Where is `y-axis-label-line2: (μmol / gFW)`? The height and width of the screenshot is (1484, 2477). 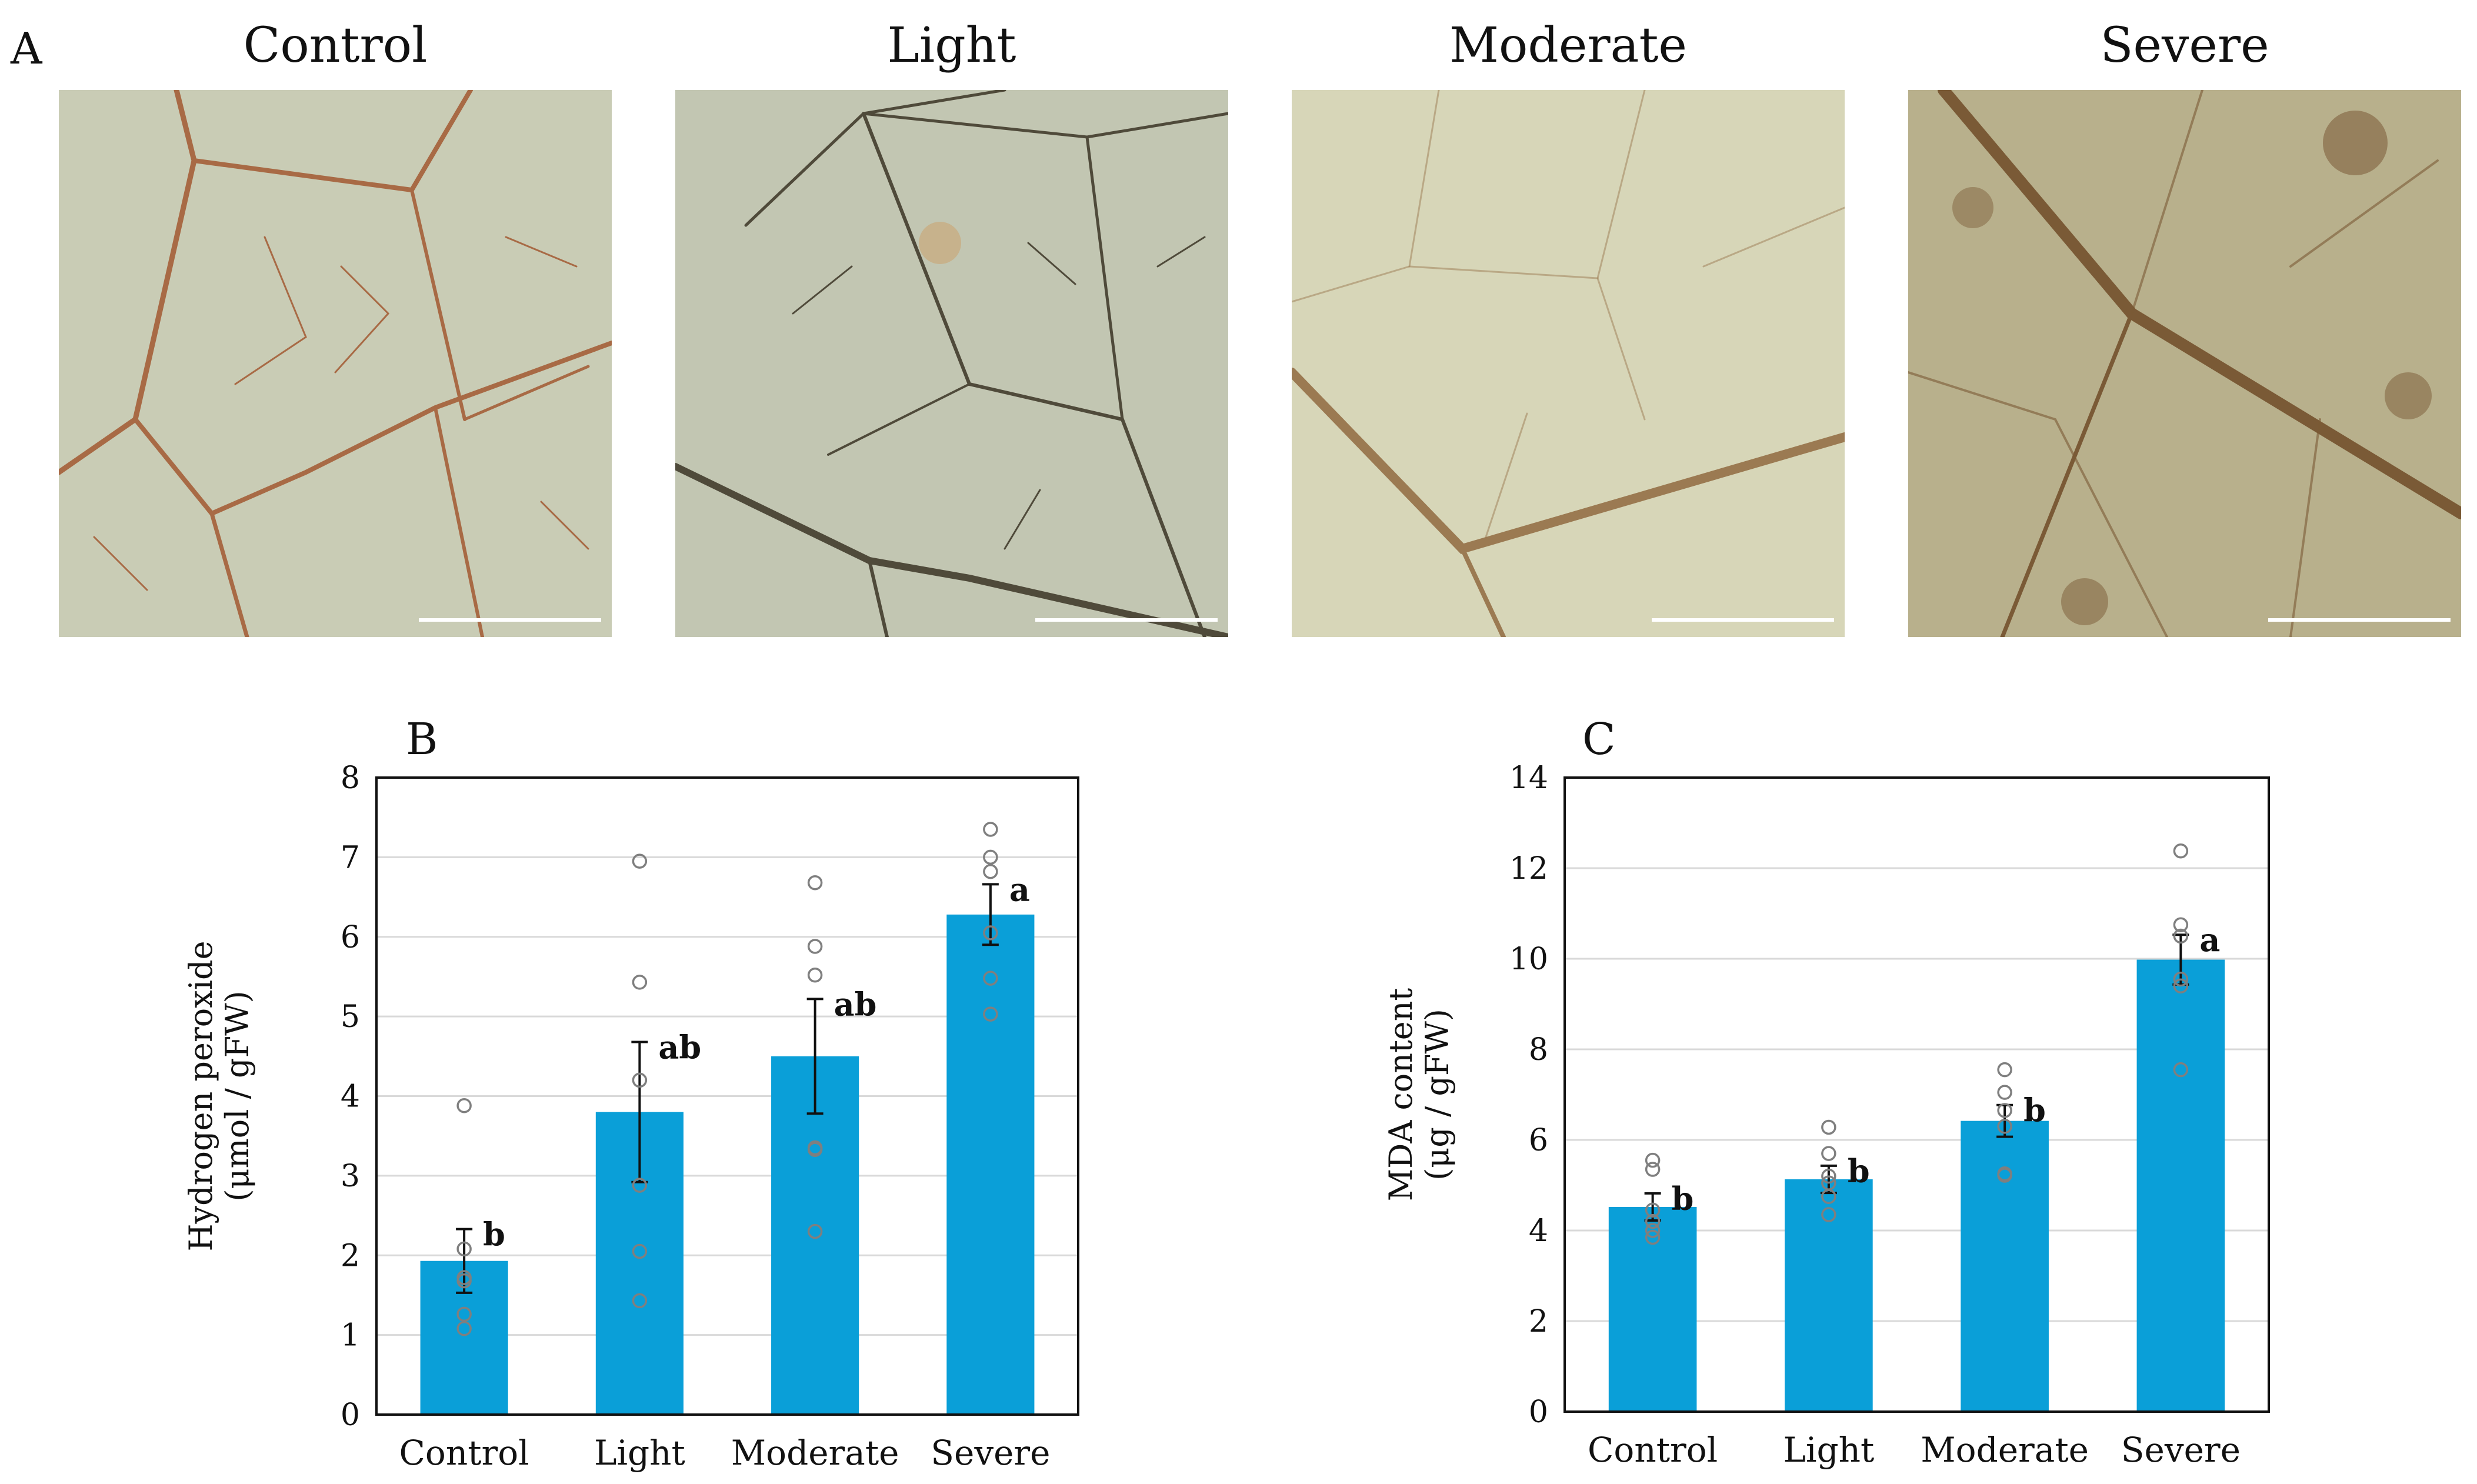 y-axis-label-line2: (μmol / gFW) is located at coordinates (237, 1096).